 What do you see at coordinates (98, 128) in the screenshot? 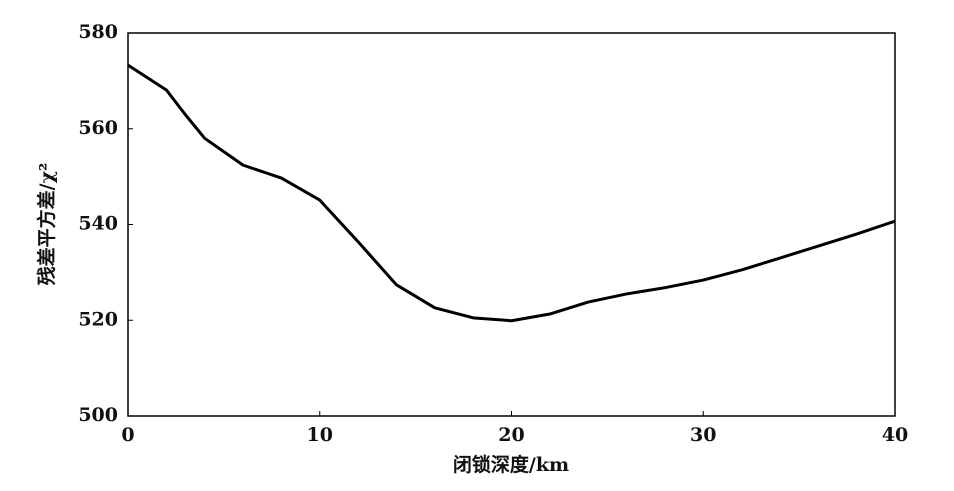
I see `y-tick-label: 560` at bounding box center [98, 128].